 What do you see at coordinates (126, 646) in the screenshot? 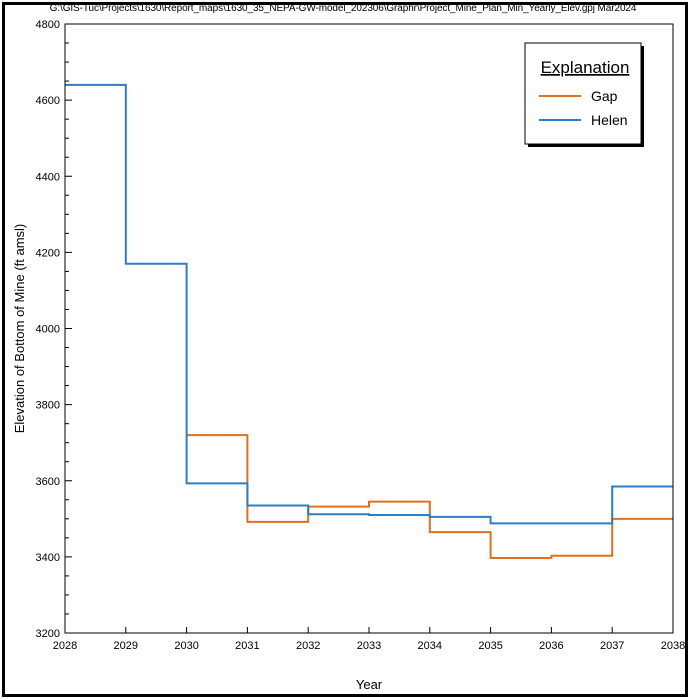
I see `x-tick-label: 2029` at bounding box center [126, 646].